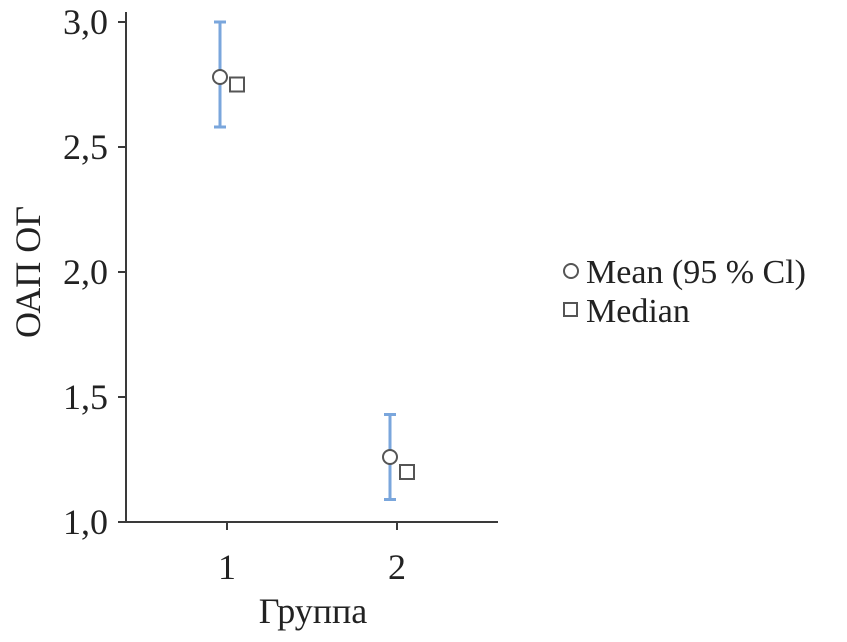  What do you see at coordinates (85, 397) in the screenshot?
I see `y-tick-label: 1,5` at bounding box center [85, 397].